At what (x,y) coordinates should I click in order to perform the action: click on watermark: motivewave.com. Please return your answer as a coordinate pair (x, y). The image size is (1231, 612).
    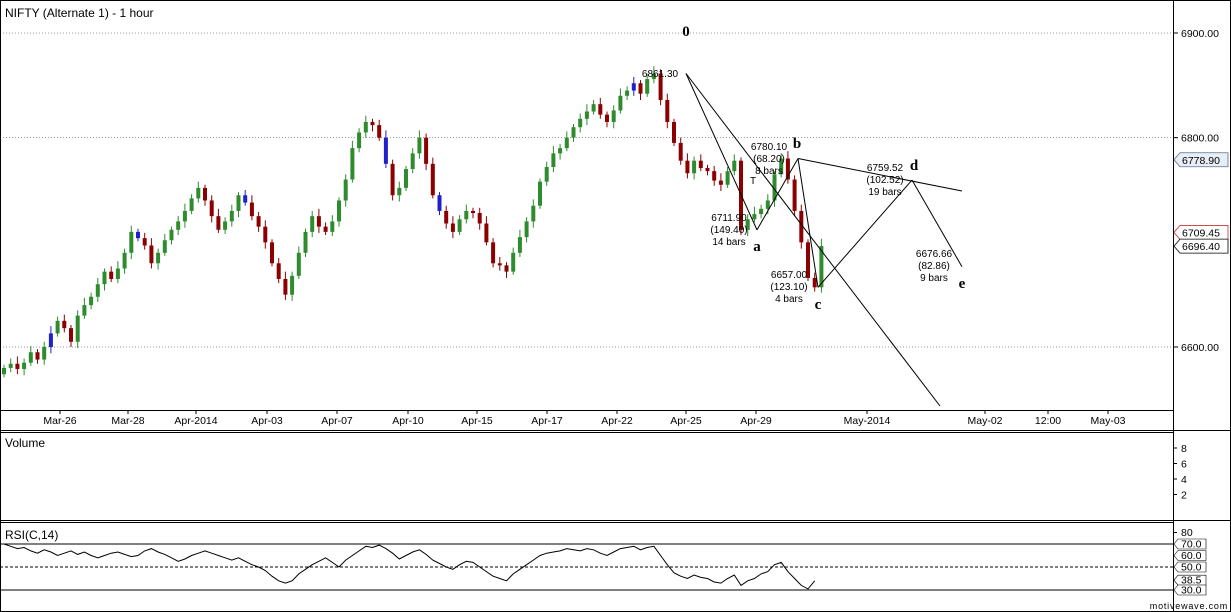
    Looking at the image, I should click on (1189, 606).